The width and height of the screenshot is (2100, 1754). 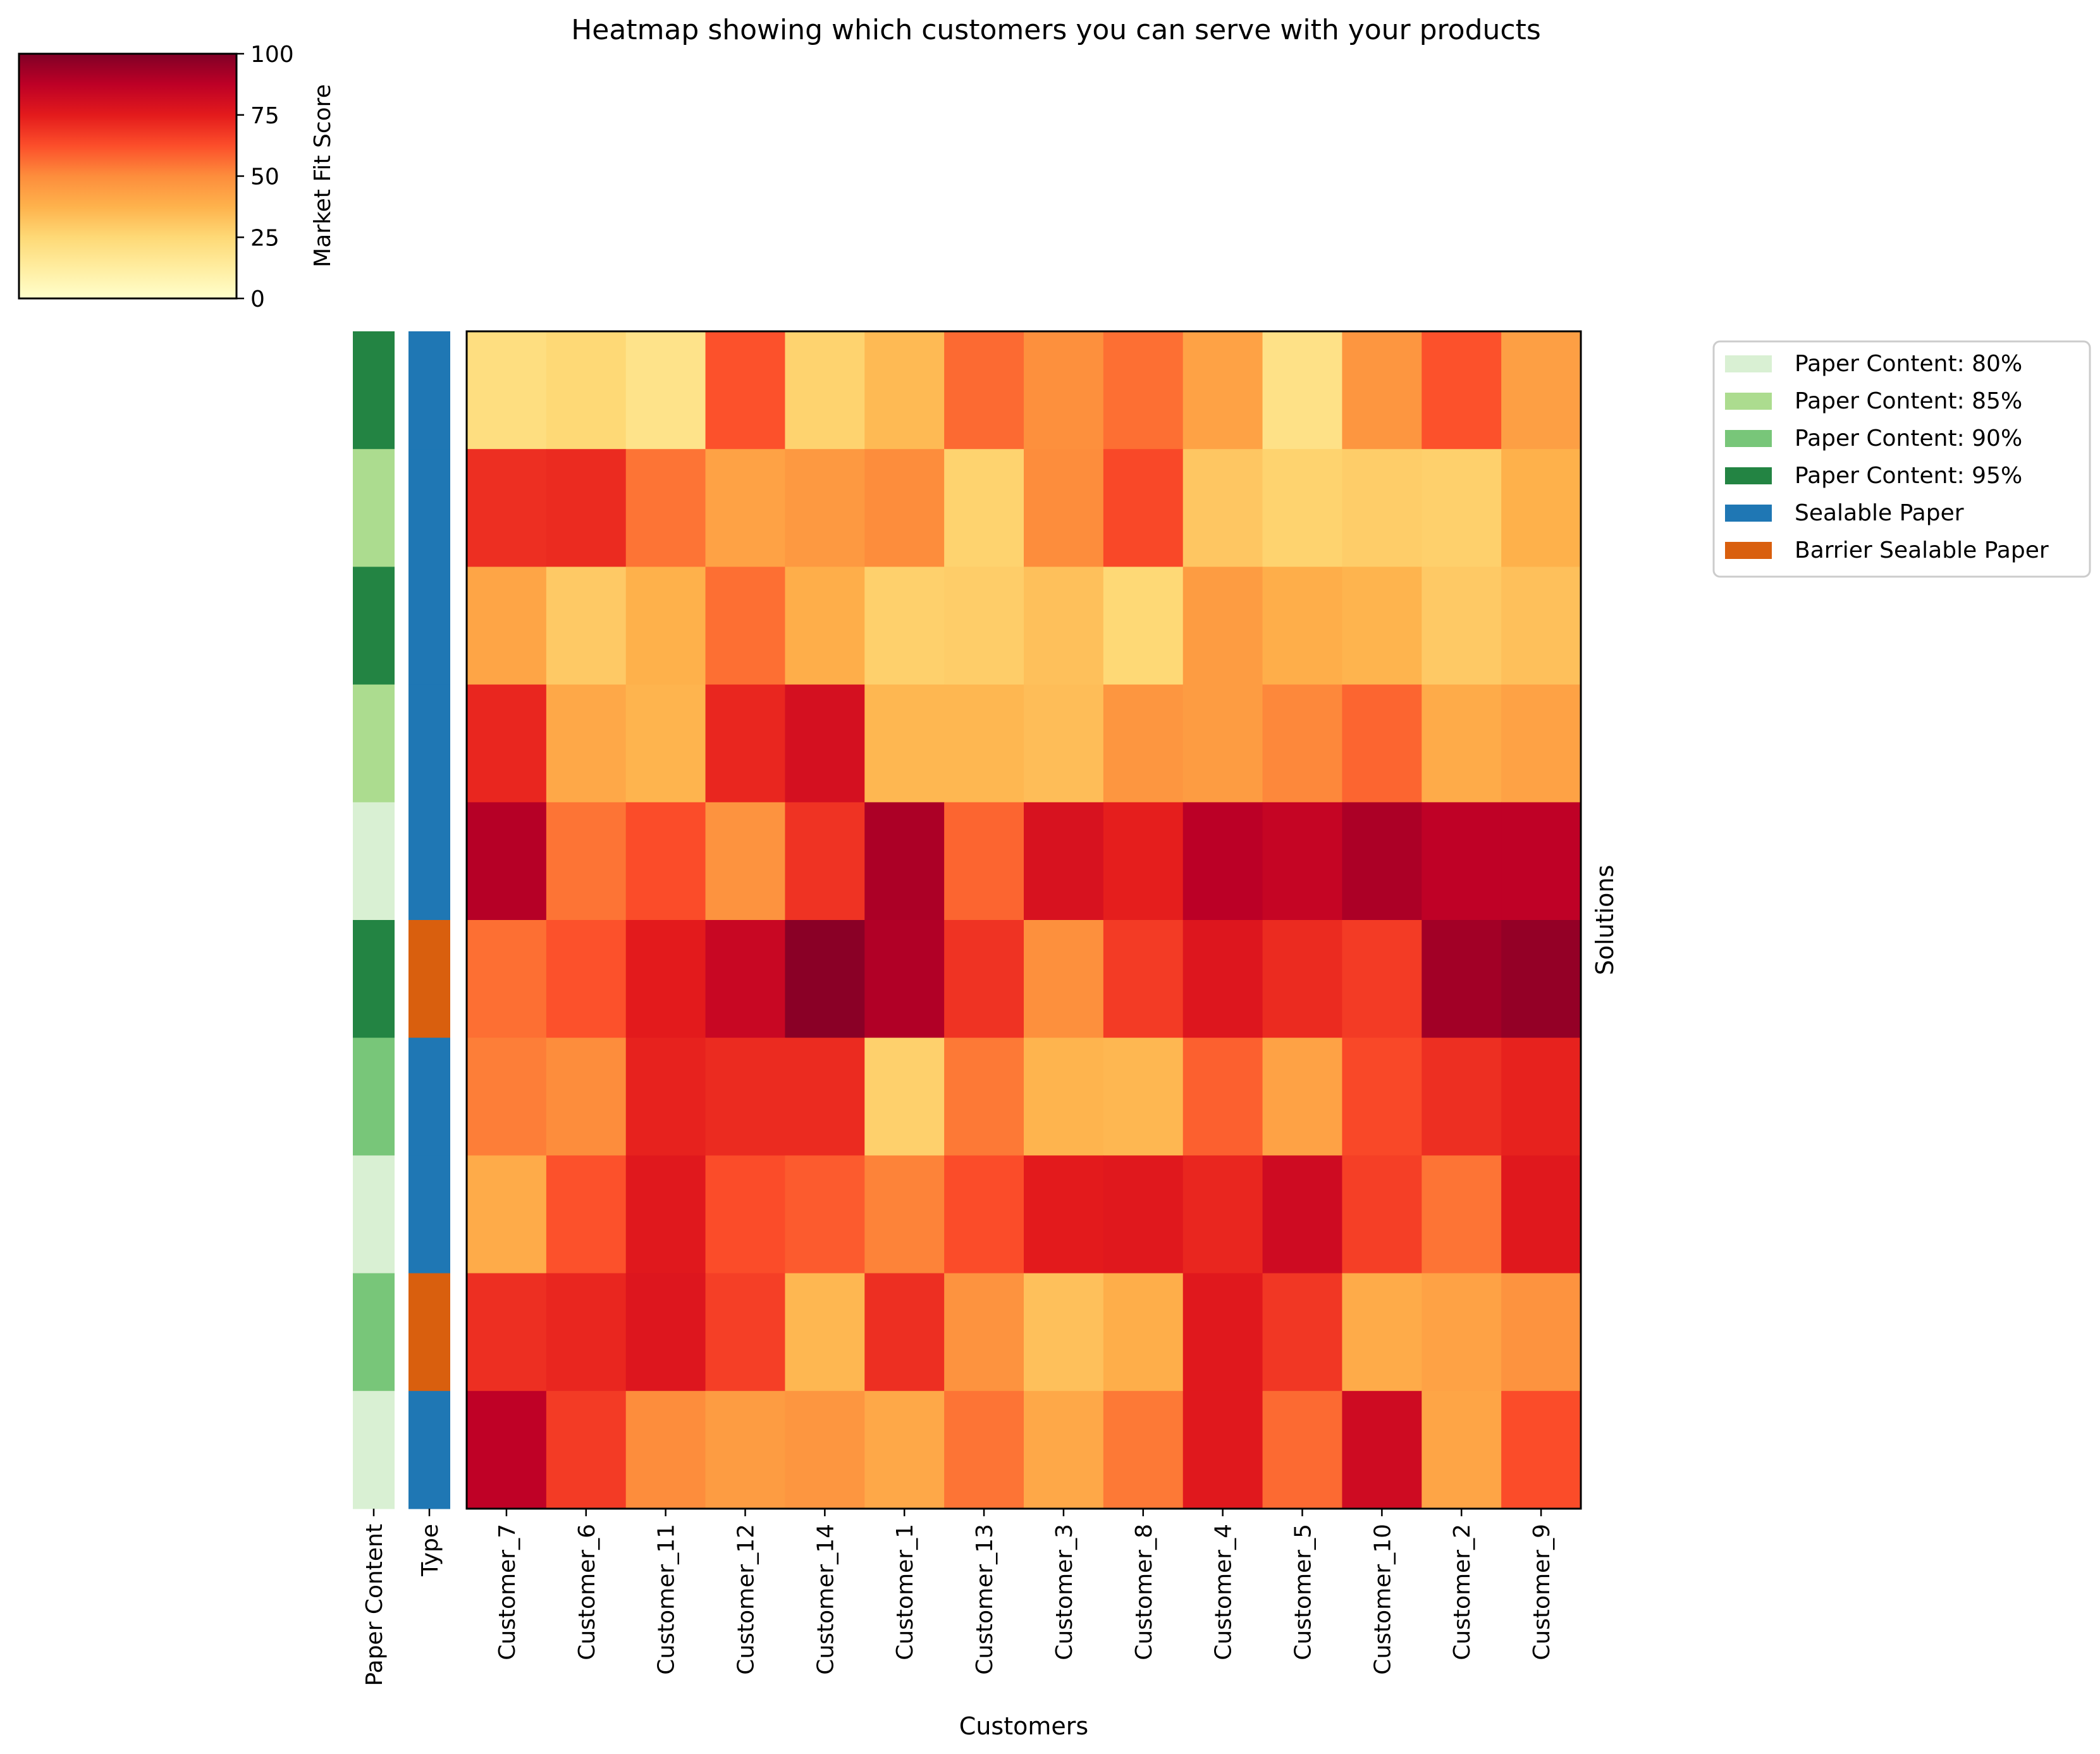 I want to click on colorbar-tick-label: 50, so click(x=264, y=177).